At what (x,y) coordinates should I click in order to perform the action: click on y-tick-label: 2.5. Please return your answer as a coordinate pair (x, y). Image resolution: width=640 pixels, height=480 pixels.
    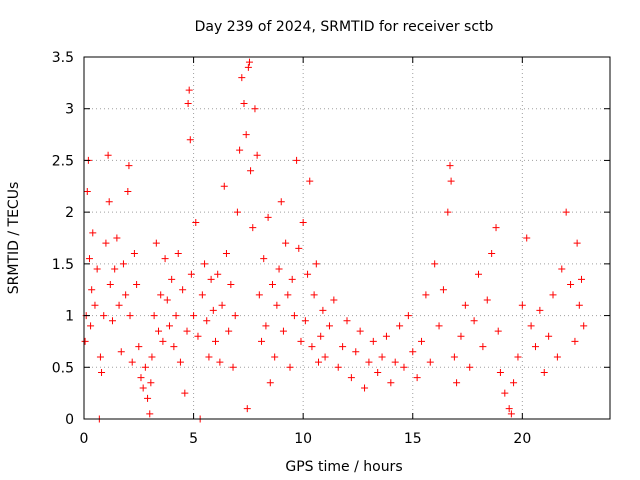
    Looking at the image, I should click on (63, 161).